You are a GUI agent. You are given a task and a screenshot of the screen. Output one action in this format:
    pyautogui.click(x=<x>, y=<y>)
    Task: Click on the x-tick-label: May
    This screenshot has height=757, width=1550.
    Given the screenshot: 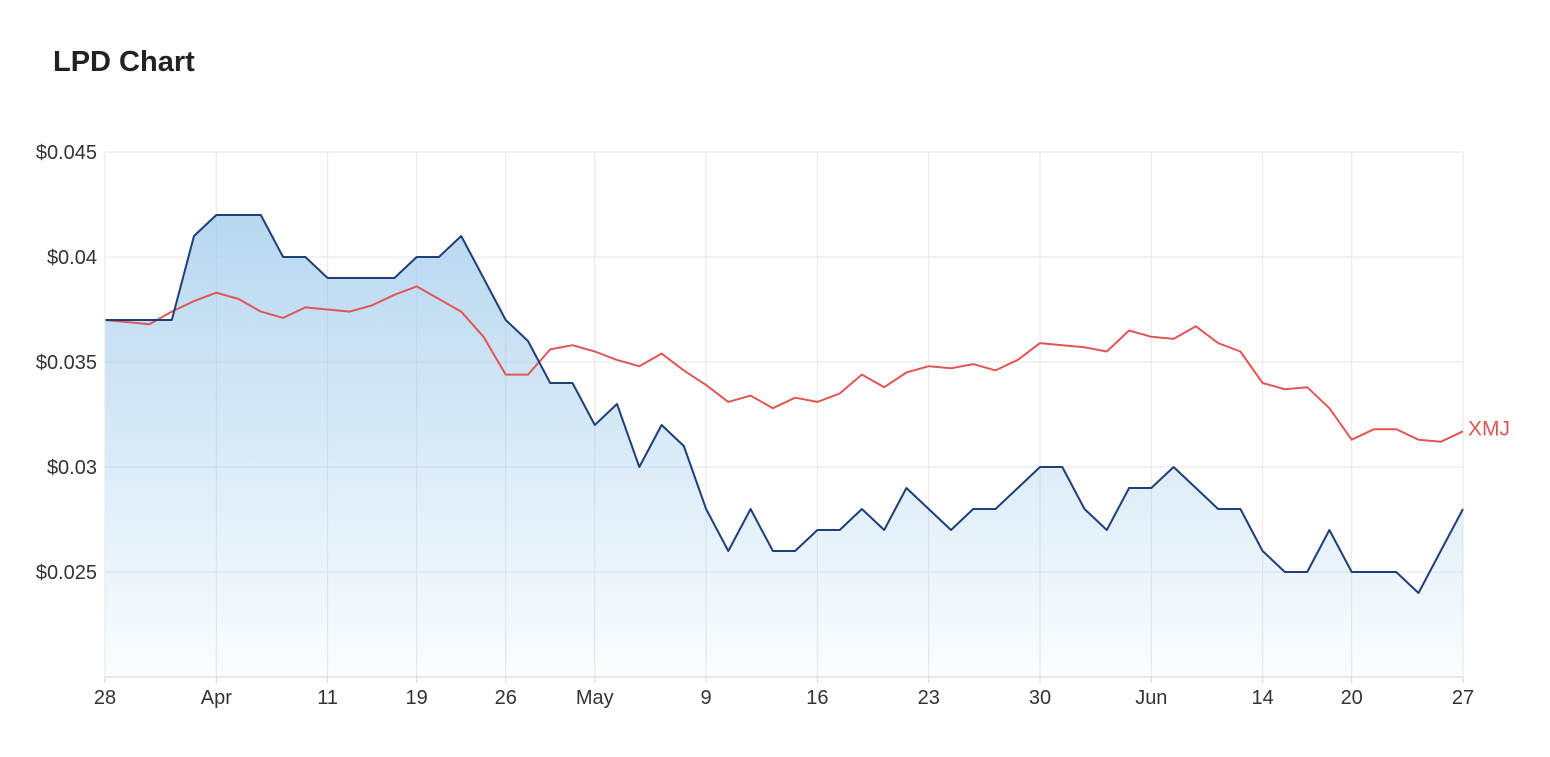 What is the action you would take?
    pyautogui.click(x=595, y=698)
    